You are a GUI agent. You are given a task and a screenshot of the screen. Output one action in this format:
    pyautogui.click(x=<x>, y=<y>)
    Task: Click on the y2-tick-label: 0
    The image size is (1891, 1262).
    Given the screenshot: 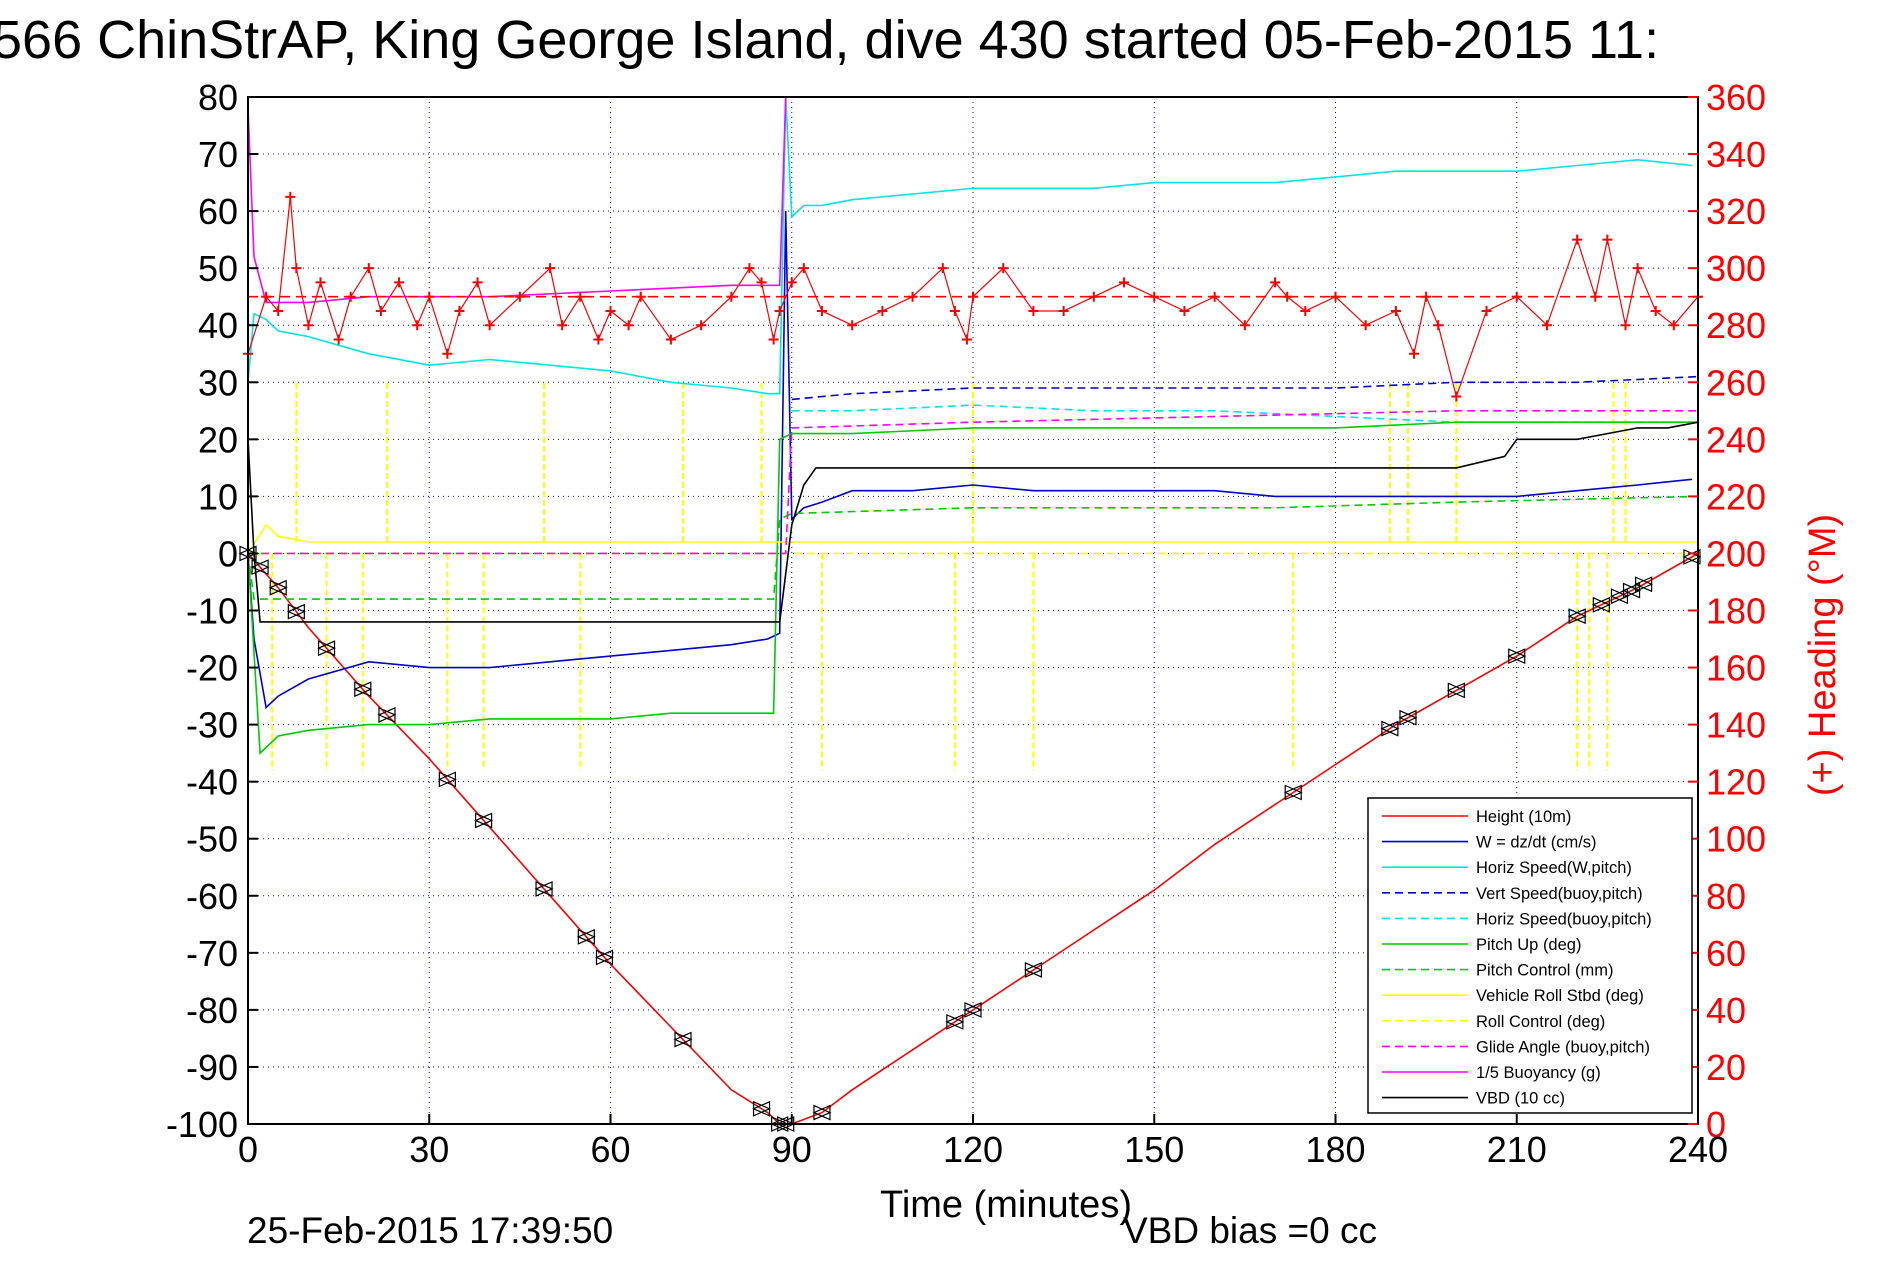 What is the action you would take?
    pyautogui.click(x=1716, y=1124)
    